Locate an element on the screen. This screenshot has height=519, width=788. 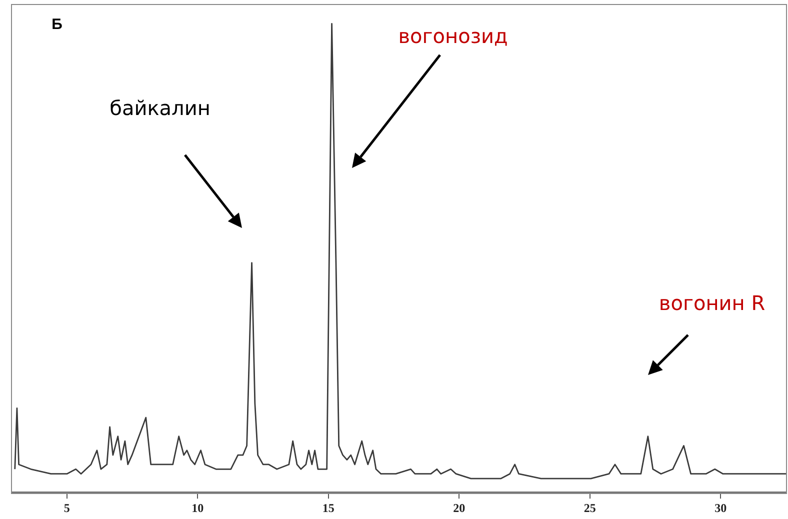
annotation: вогонозид is located at coordinates (453, 36).